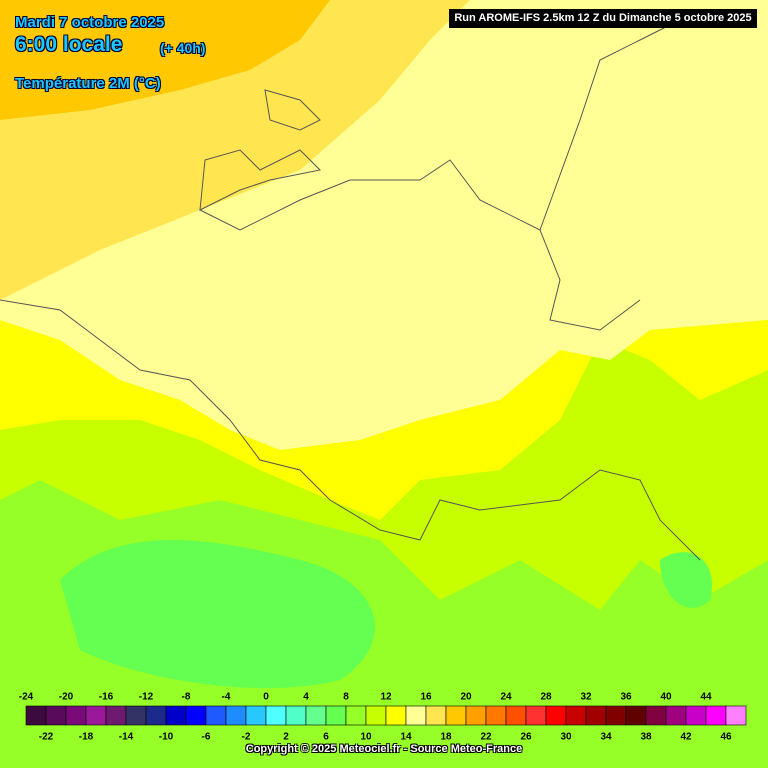 This screenshot has height=768, width=768. What do you see at coordinates (126, 737) in the screenshot?
I see `legend-label: -14` at bounding box center [126, 737].